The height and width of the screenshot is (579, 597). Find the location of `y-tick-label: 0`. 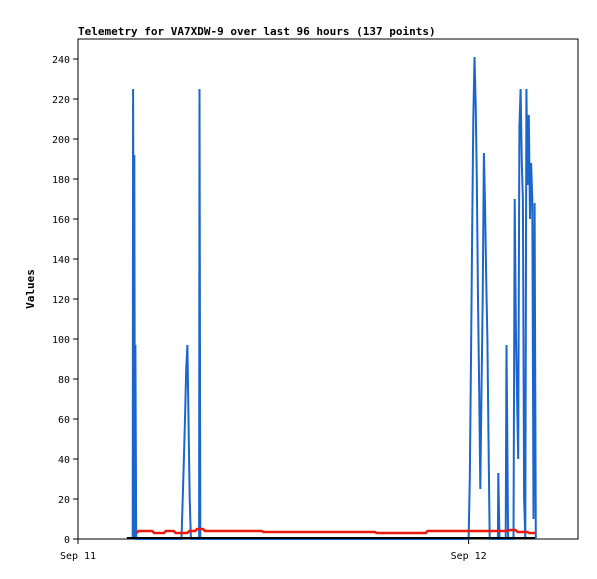

y-tick-label: 0 is located at coordinates (67, 540).